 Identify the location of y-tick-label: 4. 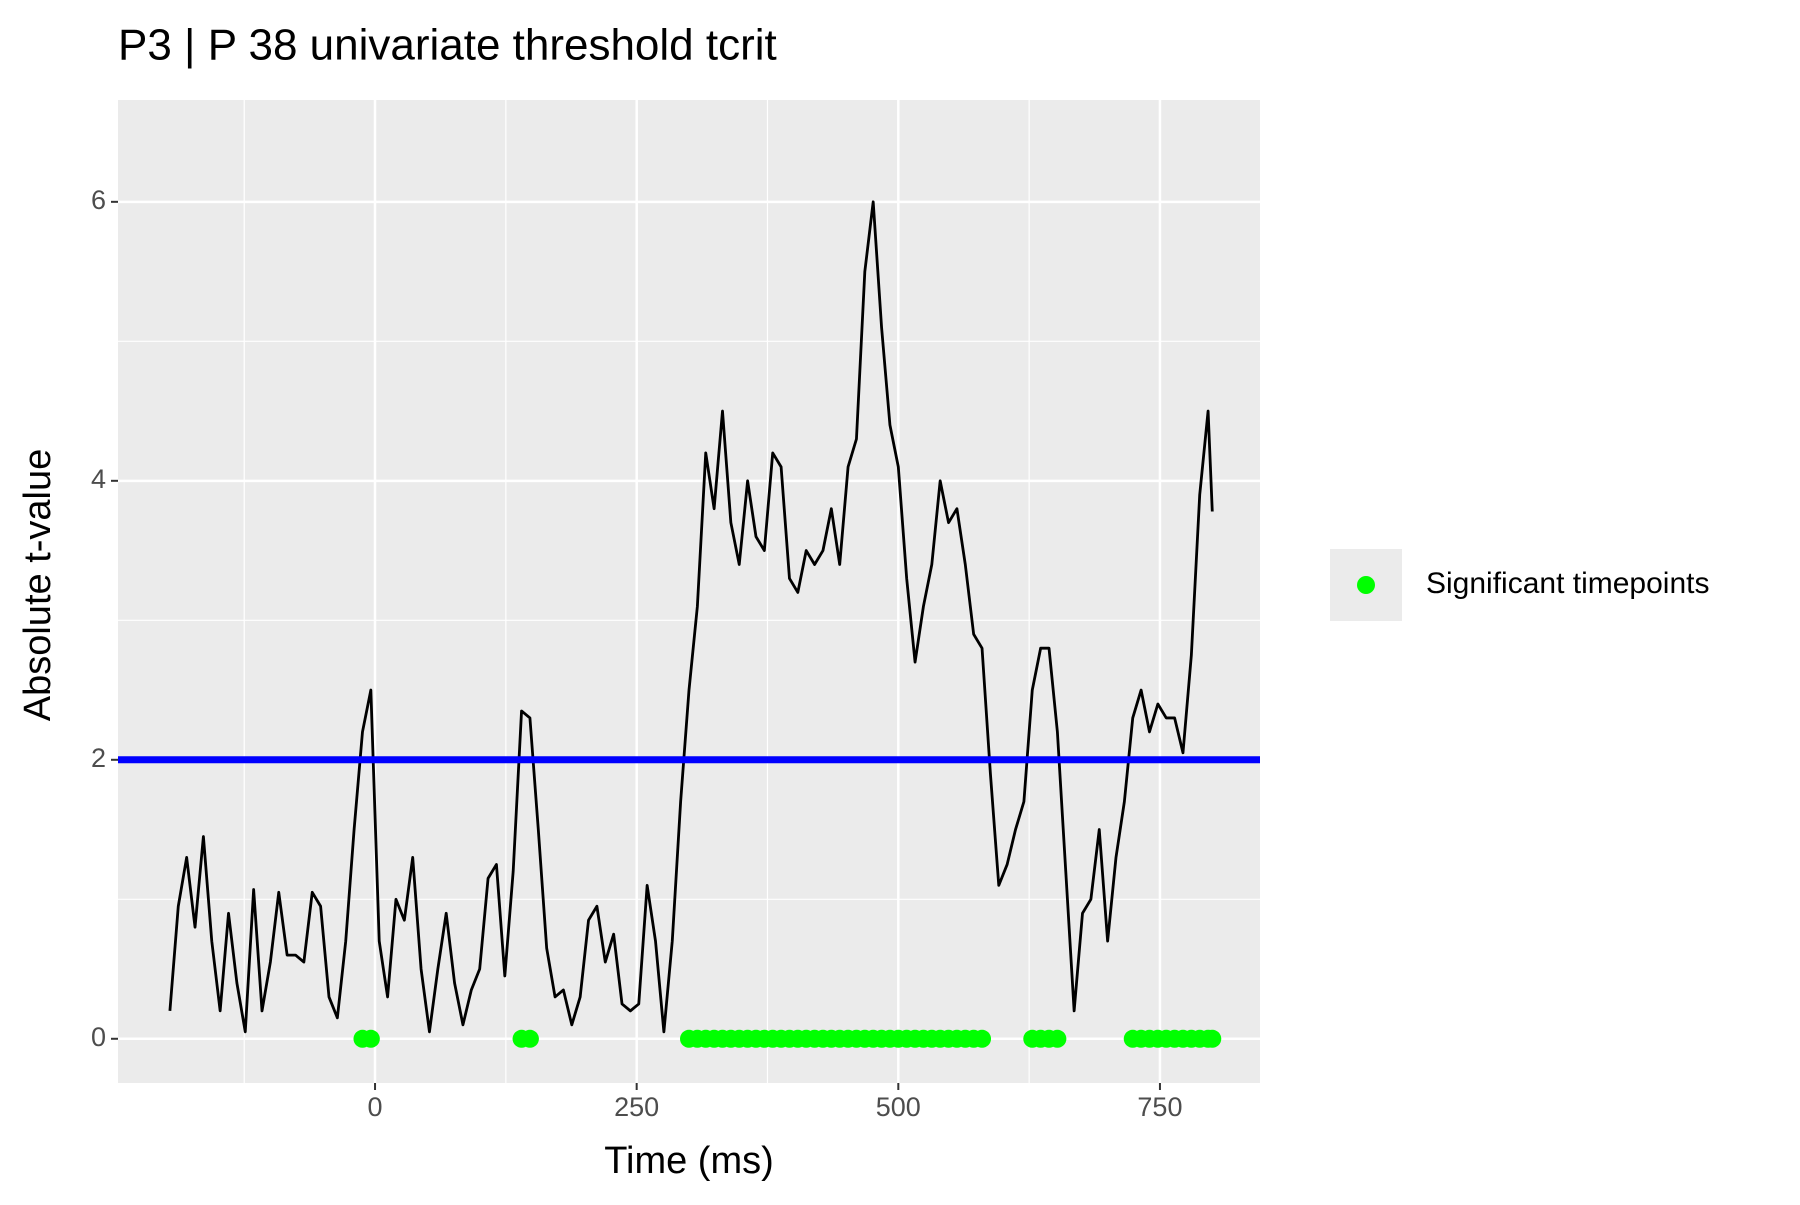
(98, 479).